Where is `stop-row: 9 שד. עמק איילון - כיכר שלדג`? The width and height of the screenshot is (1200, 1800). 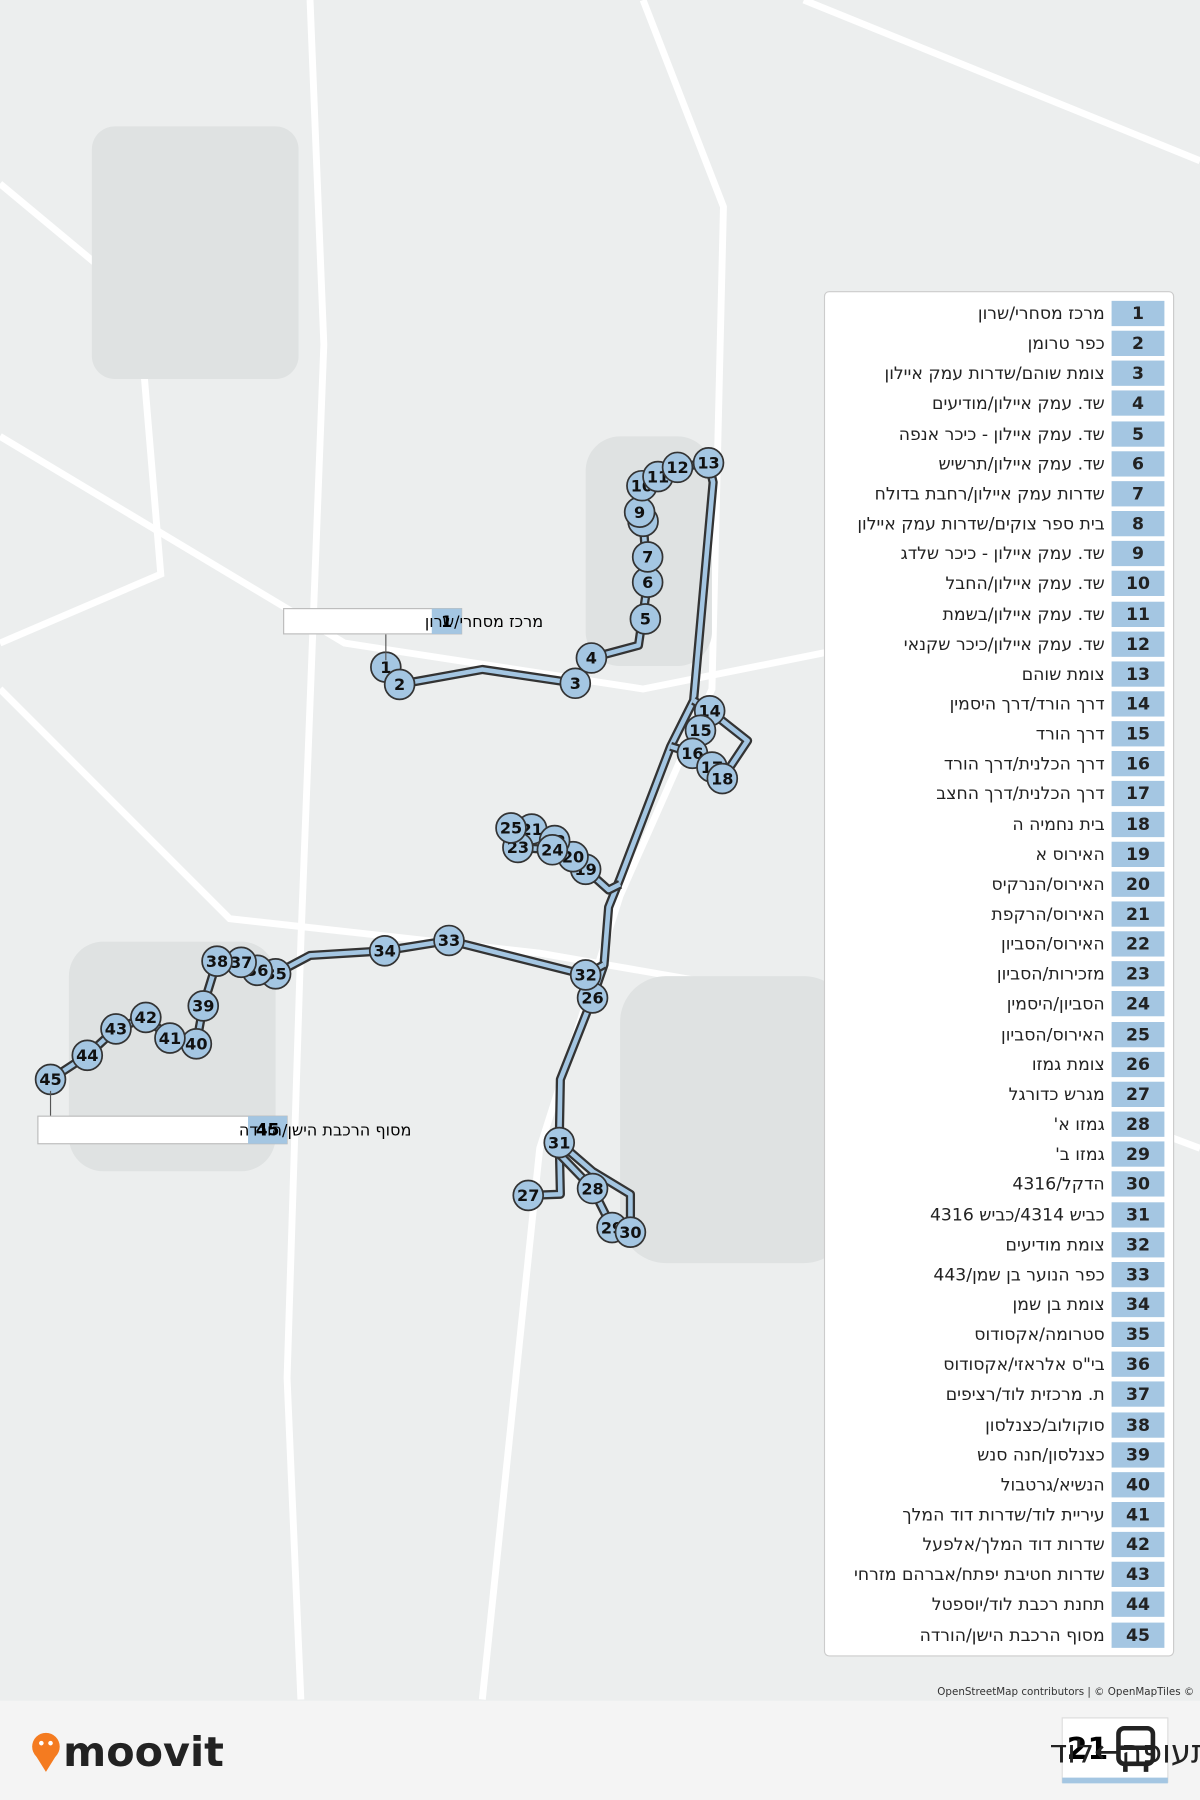
stop-row: 9 שד. עמק איילון - כיכר שלדג is located at coordinates (997, 554).